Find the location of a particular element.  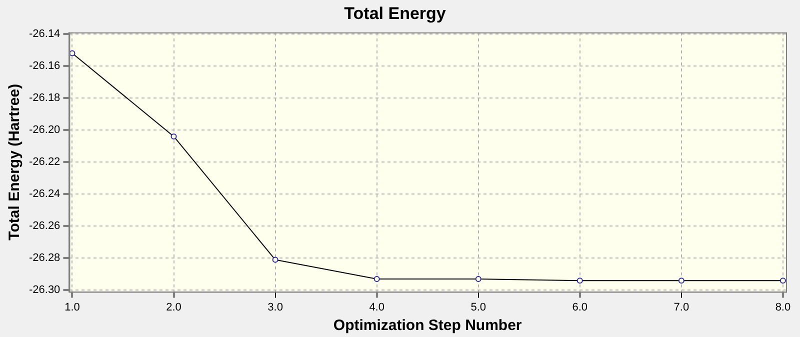

y-tick-label: -26.26 is located at coordinates (44, 226).